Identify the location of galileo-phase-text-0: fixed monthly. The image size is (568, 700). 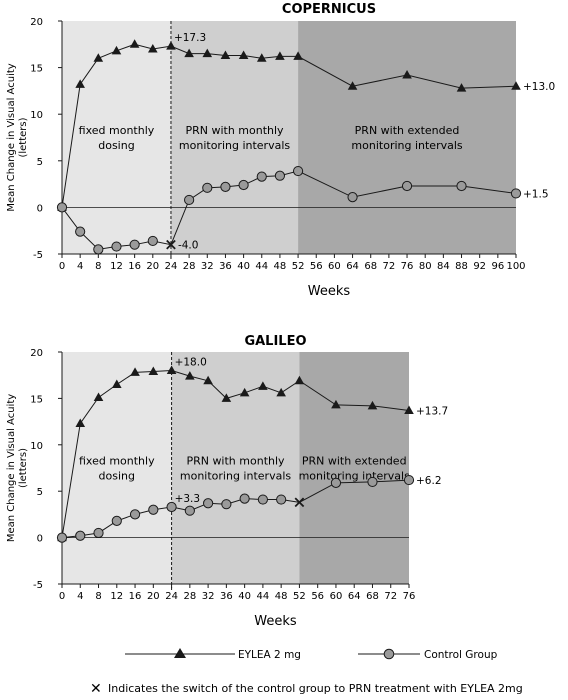
(117, 460).